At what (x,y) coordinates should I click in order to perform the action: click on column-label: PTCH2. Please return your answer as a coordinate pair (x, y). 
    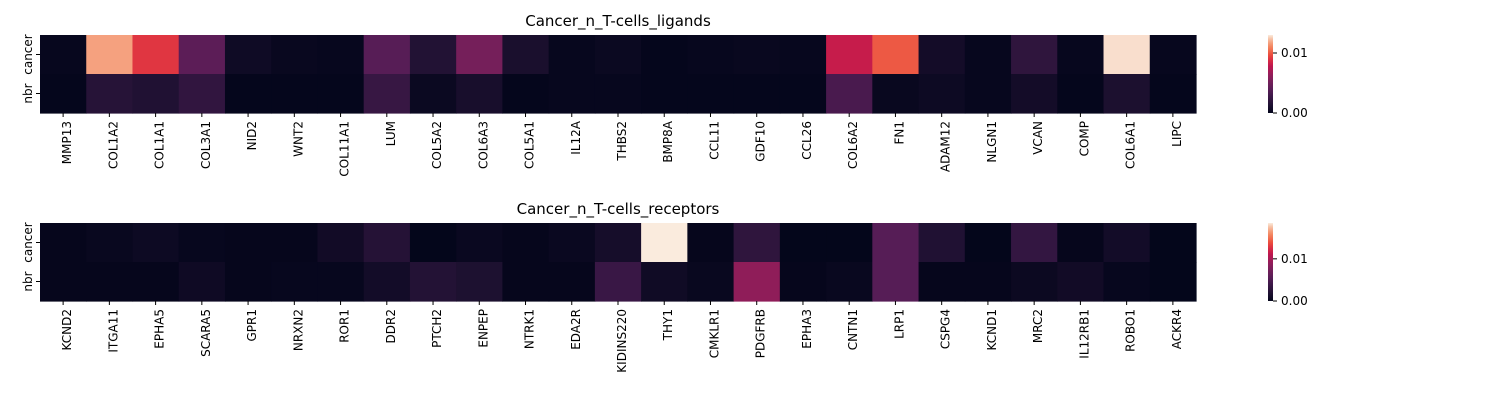
    Looking at the image, I should click on (437, 328).